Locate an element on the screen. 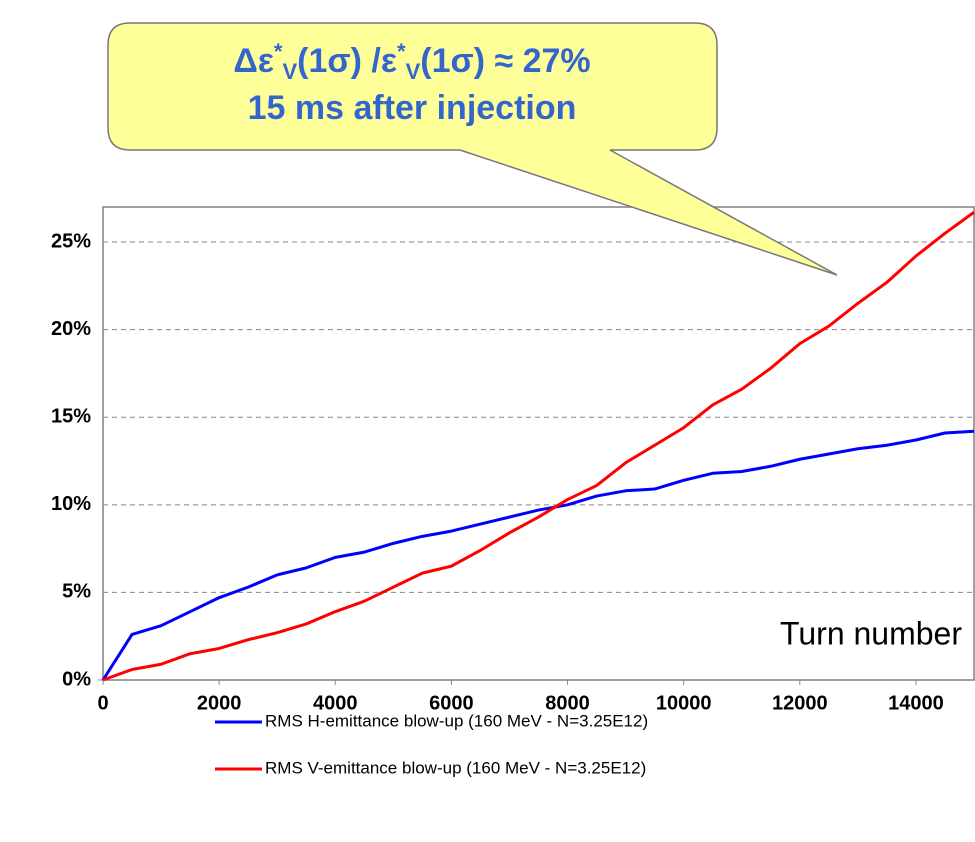 The image size is (975, 842). x-tick-label: 2000 is located at coordinates (219, 703).